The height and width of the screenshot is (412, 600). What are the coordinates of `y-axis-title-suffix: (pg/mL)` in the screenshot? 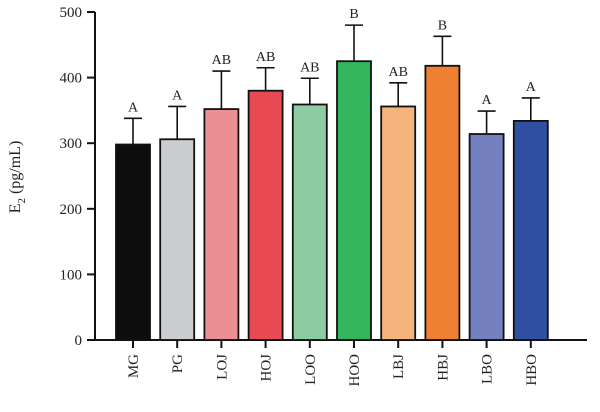 It's located at (15, 169).